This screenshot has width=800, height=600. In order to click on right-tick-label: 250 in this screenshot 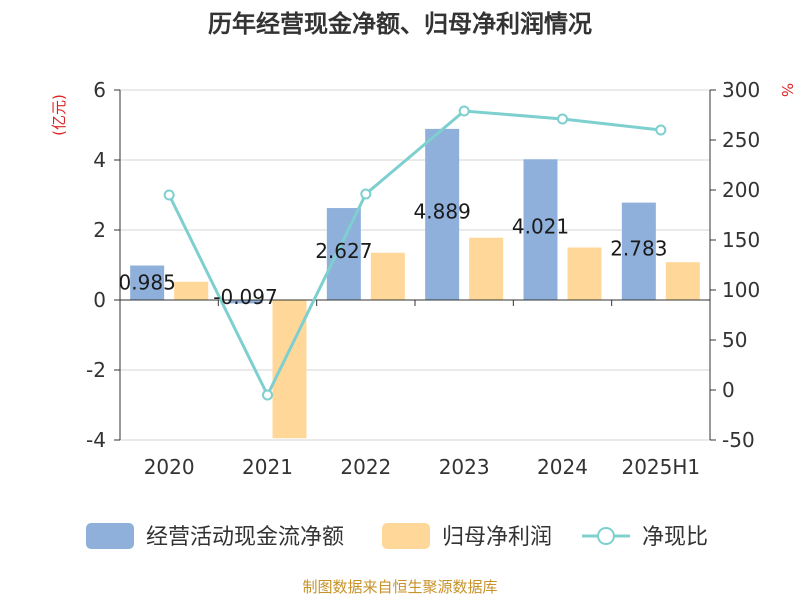, I will do `click(741, 140)`.